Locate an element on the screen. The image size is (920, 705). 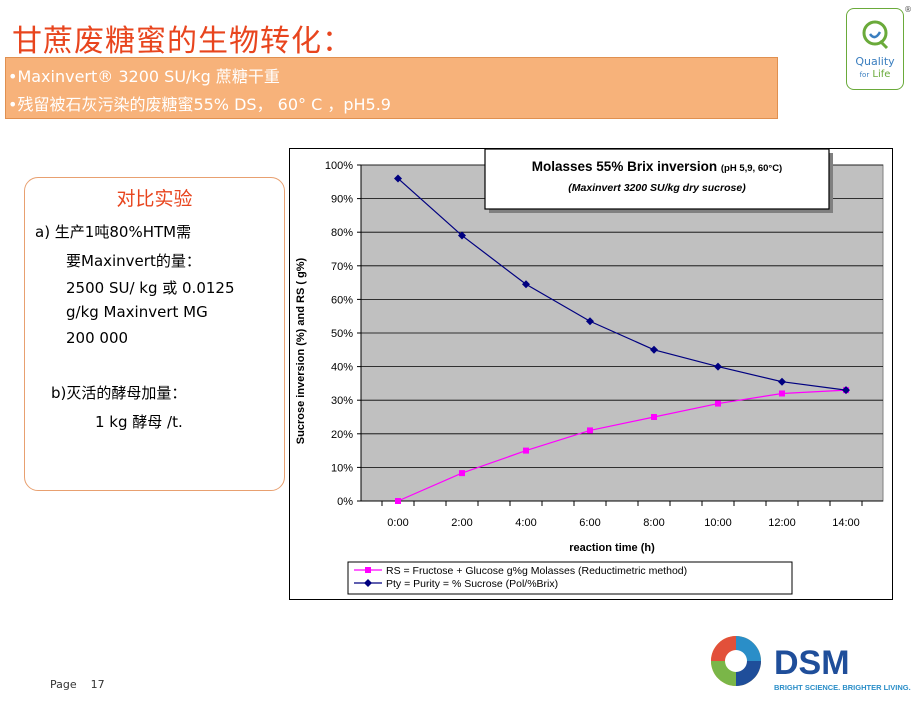
comparison-heading: 对比实验 is located at coordinates (154, 199).